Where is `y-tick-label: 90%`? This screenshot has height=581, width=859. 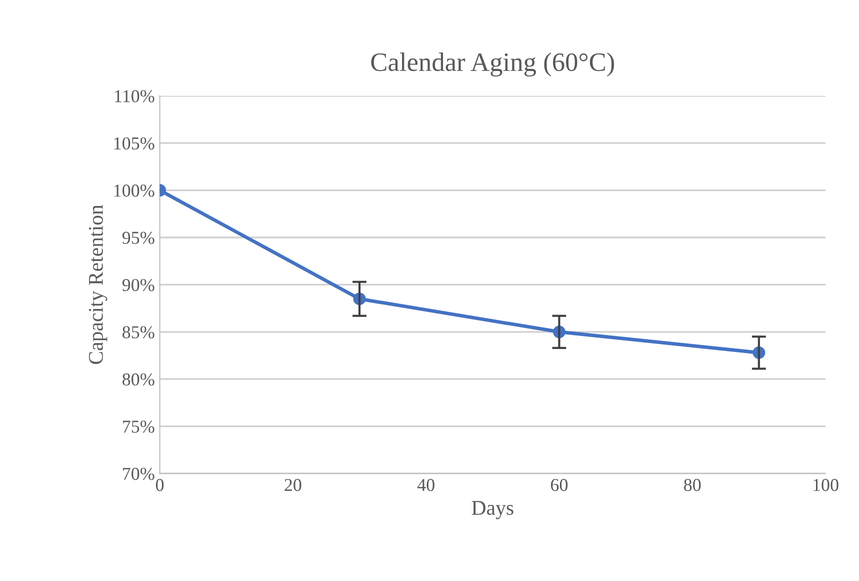 y-tick-label: 90% is located at coordinates (138, 285).